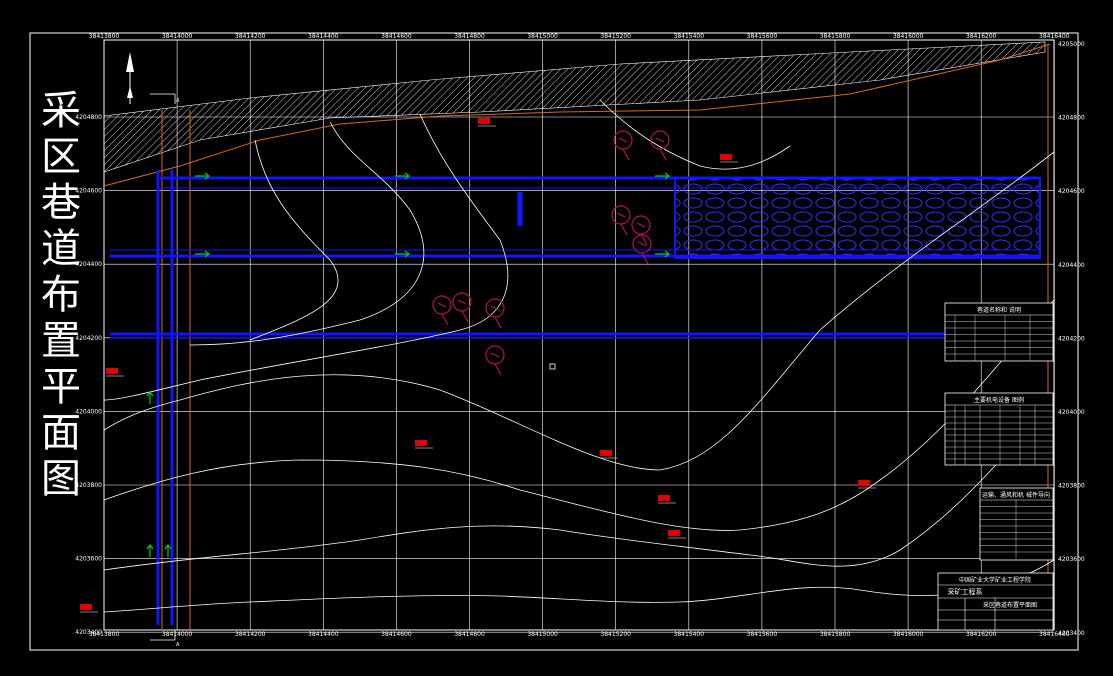  What do you see at coordinates (1071, 265) in the screenshot?
I see `y-tick-right: 4204400` at bounding box center [1071, 265].